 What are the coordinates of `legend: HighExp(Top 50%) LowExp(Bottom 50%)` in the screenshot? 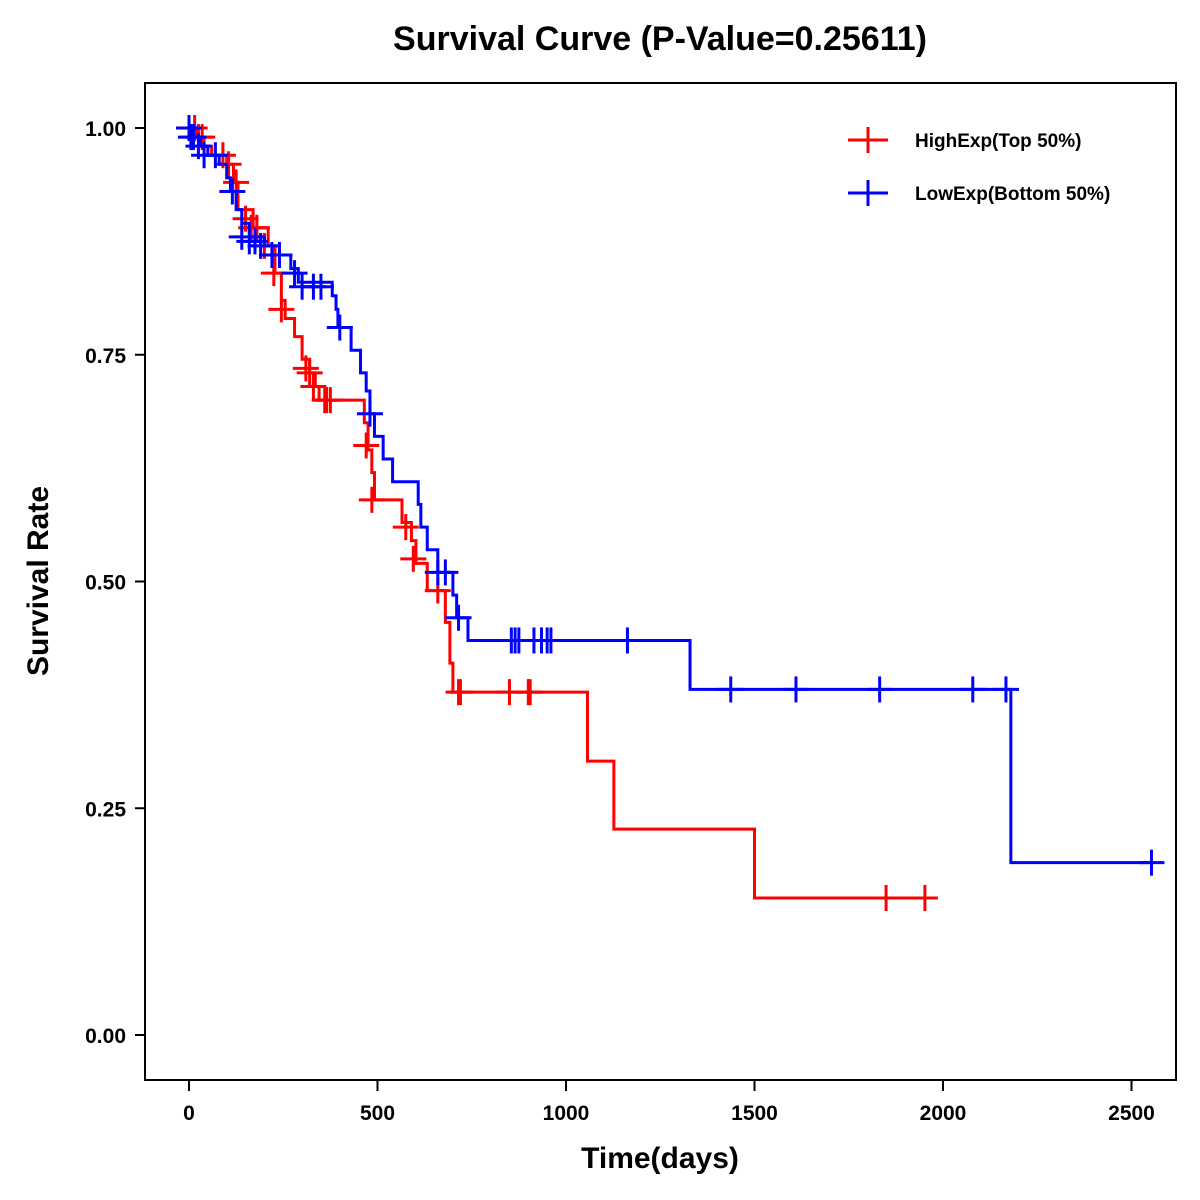 It's located at (979, 166).